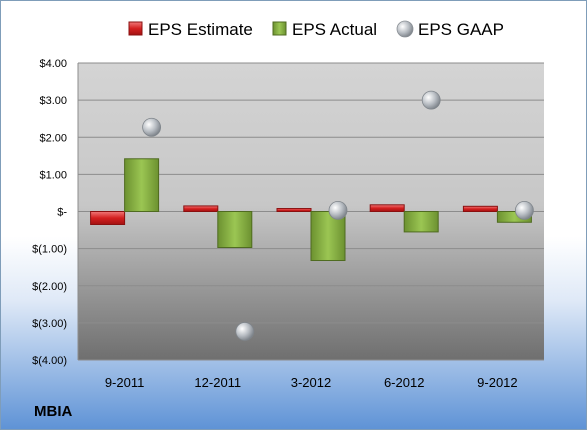 This screenshot has width=587, height=431. Describe the element at coordinates (217, 382) in the screenshot. I see `x-tick-label: 12-2011` at that location.